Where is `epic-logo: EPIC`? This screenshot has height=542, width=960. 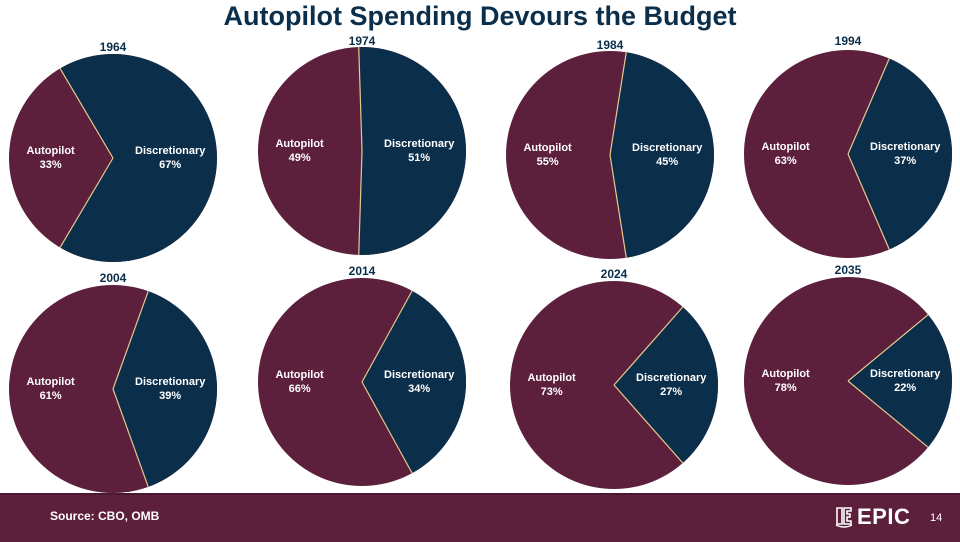 epic-logo: EPIC is located at coordinates (872, 517).